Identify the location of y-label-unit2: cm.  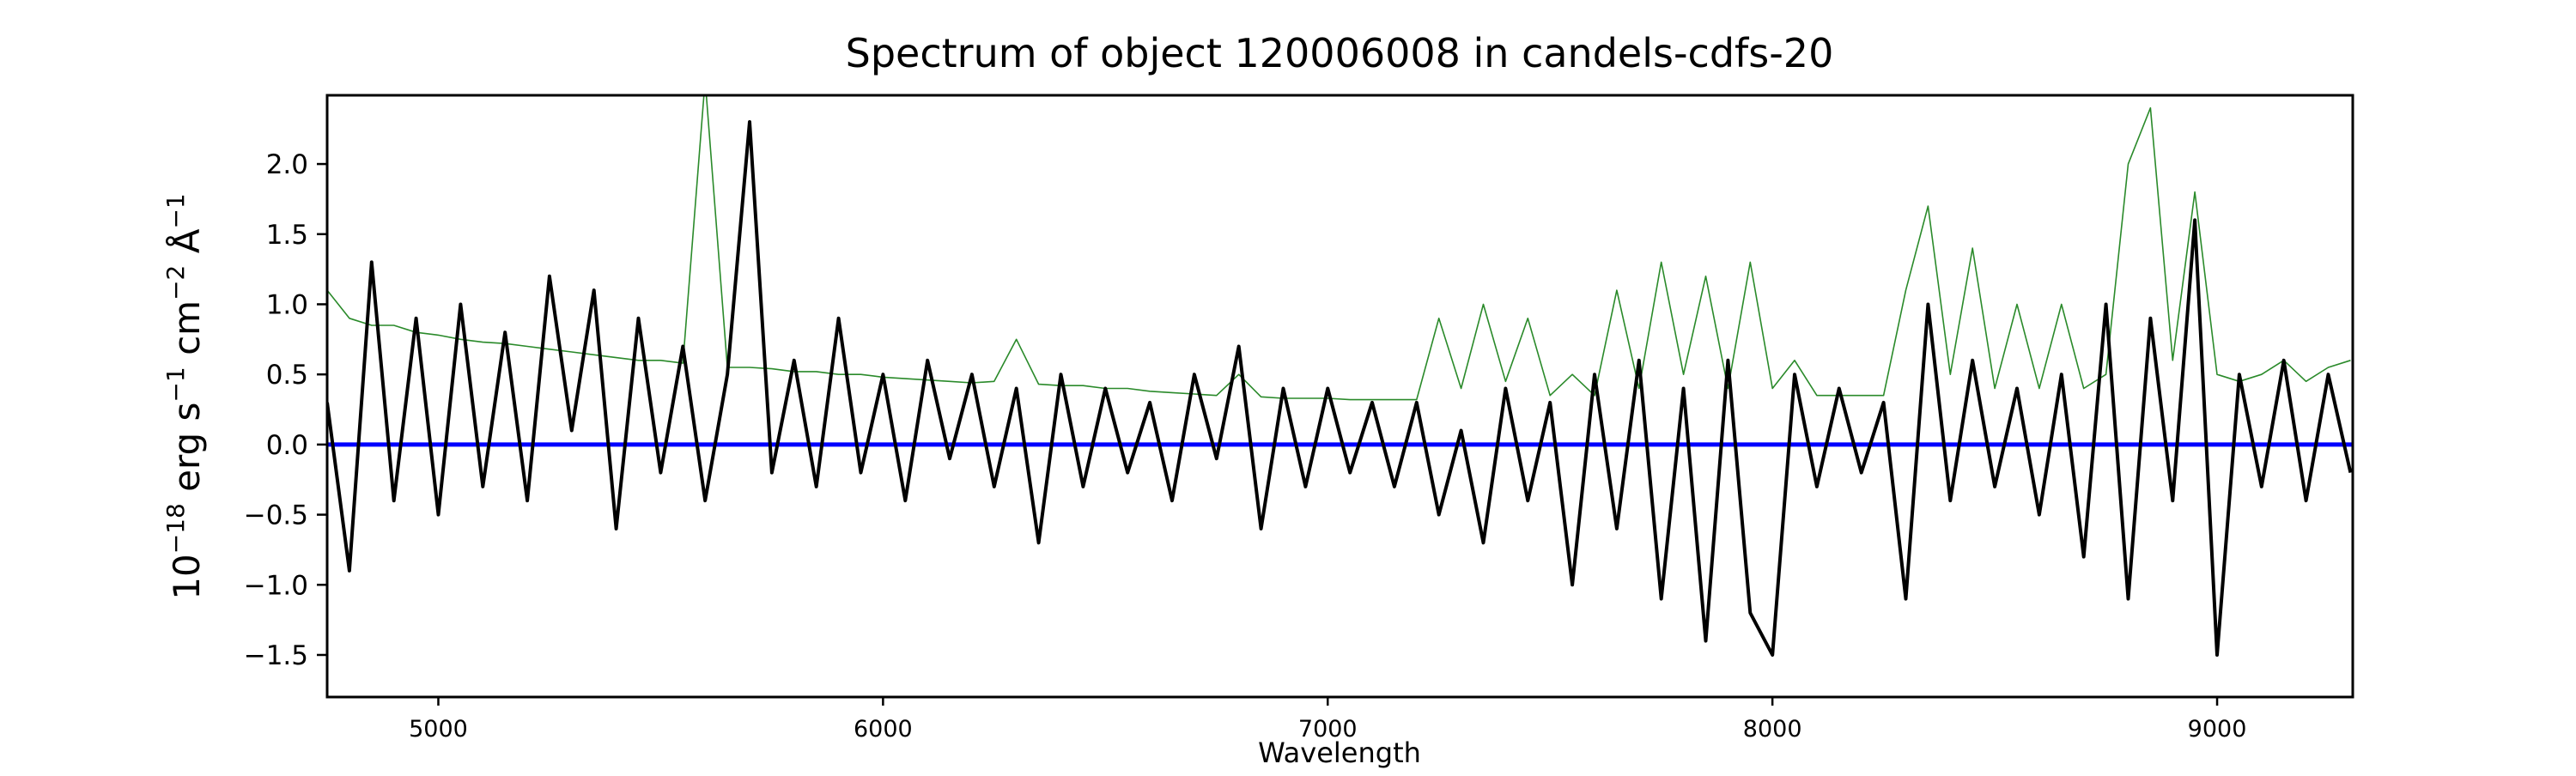
(187, 333).